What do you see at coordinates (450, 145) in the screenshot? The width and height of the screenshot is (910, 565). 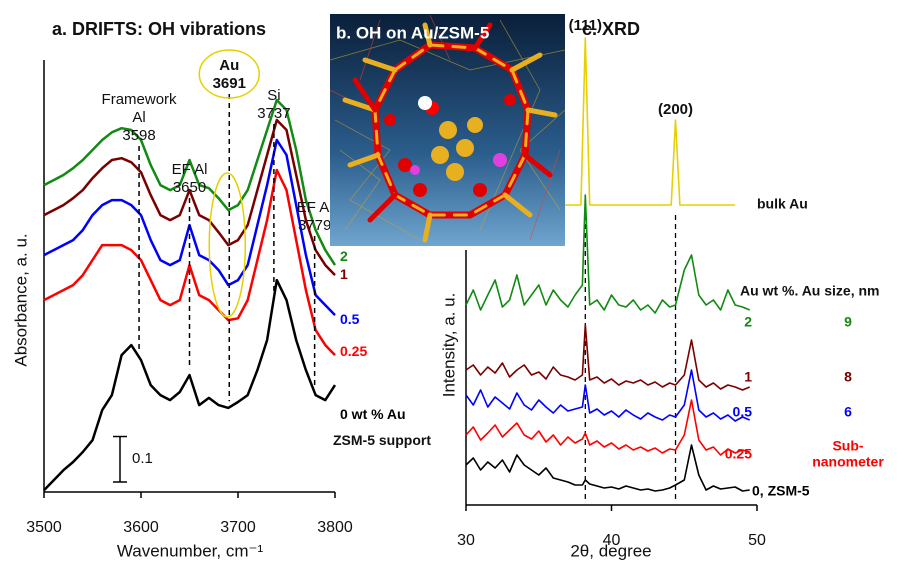 I see `atoms` at bounding box center [450, 145].